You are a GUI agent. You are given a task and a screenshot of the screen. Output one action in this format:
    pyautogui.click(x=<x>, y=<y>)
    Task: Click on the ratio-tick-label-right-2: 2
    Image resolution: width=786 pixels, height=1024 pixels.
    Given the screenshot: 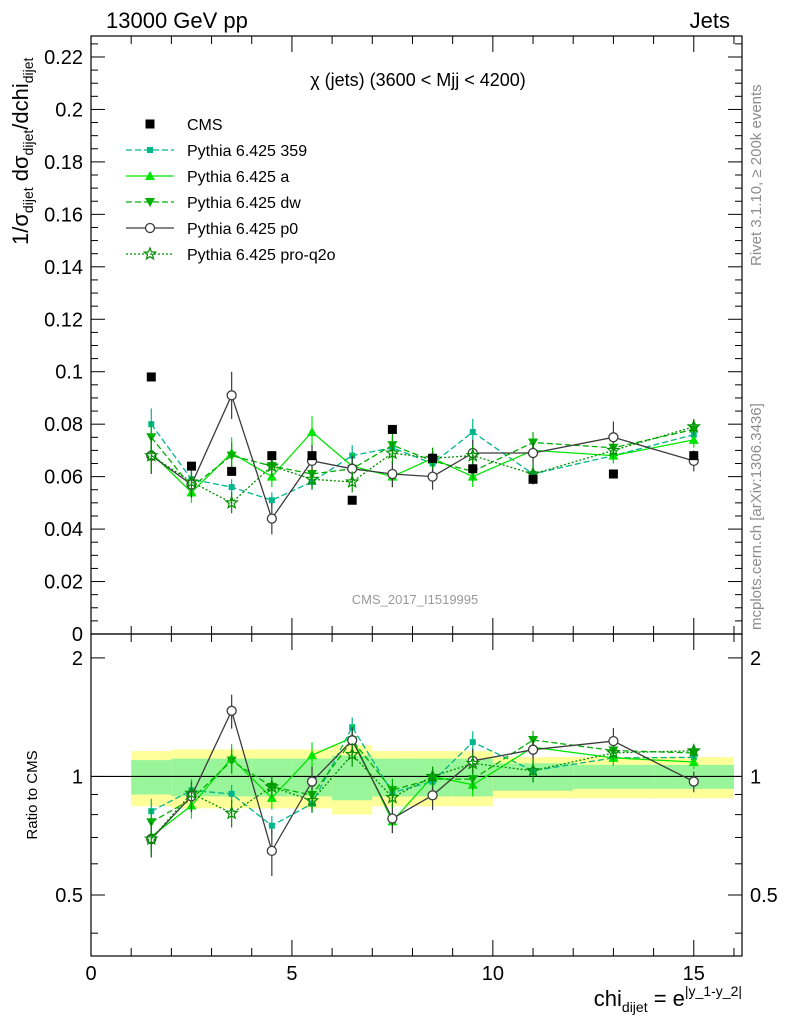 What is the action you would take?
    pyautogui.click(x=755, y=659)
    